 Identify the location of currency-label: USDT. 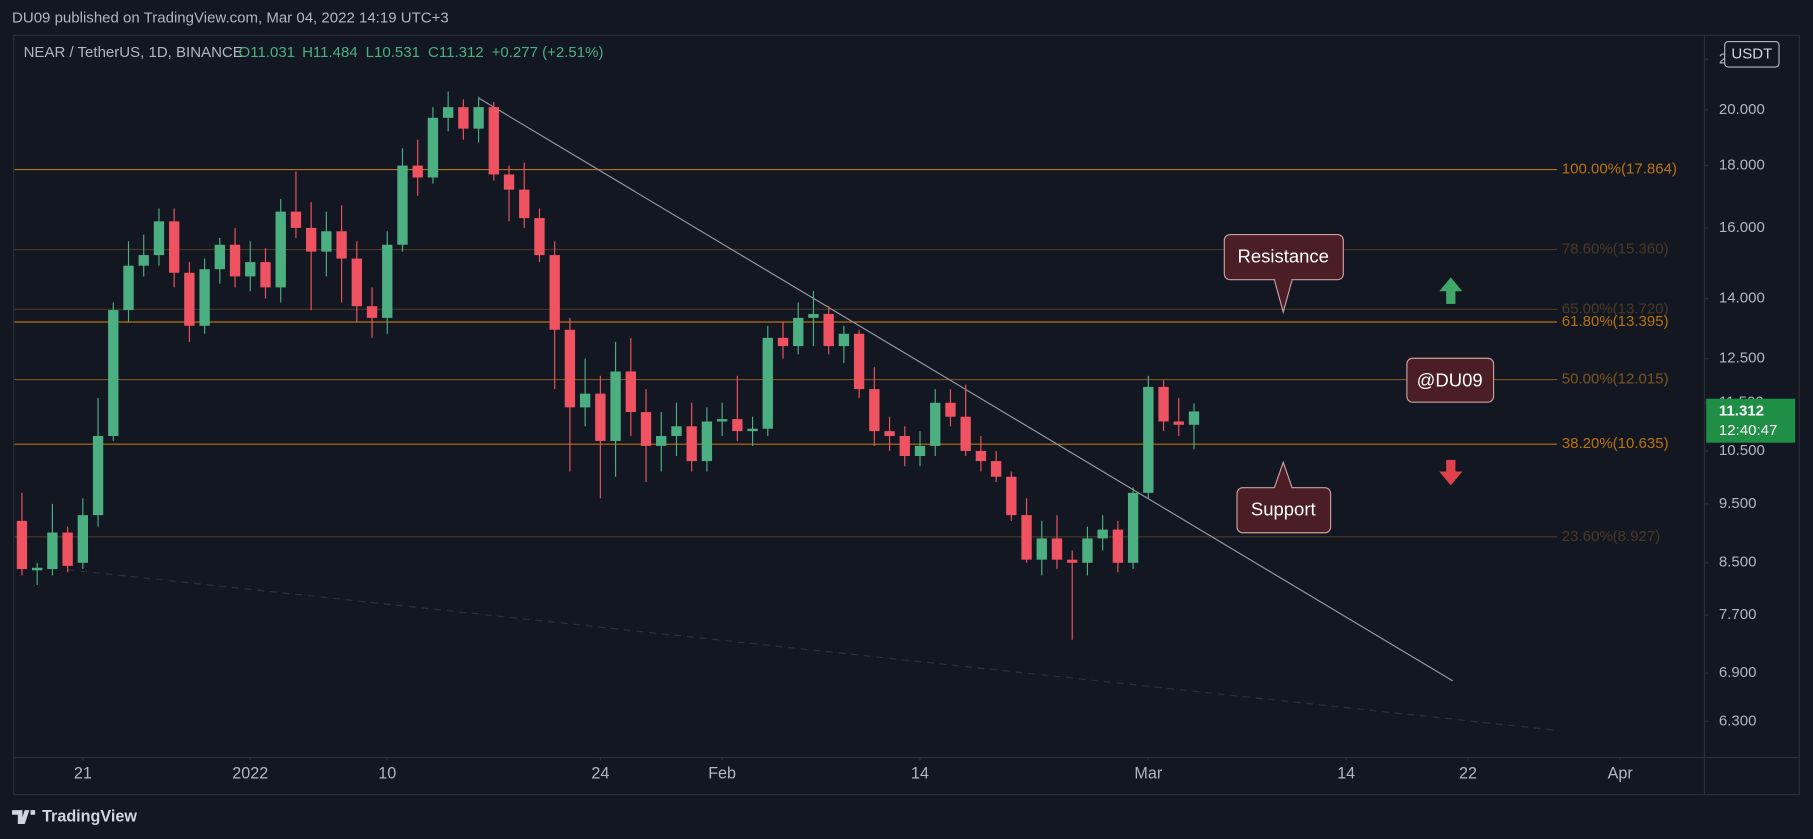
(1751, 53).